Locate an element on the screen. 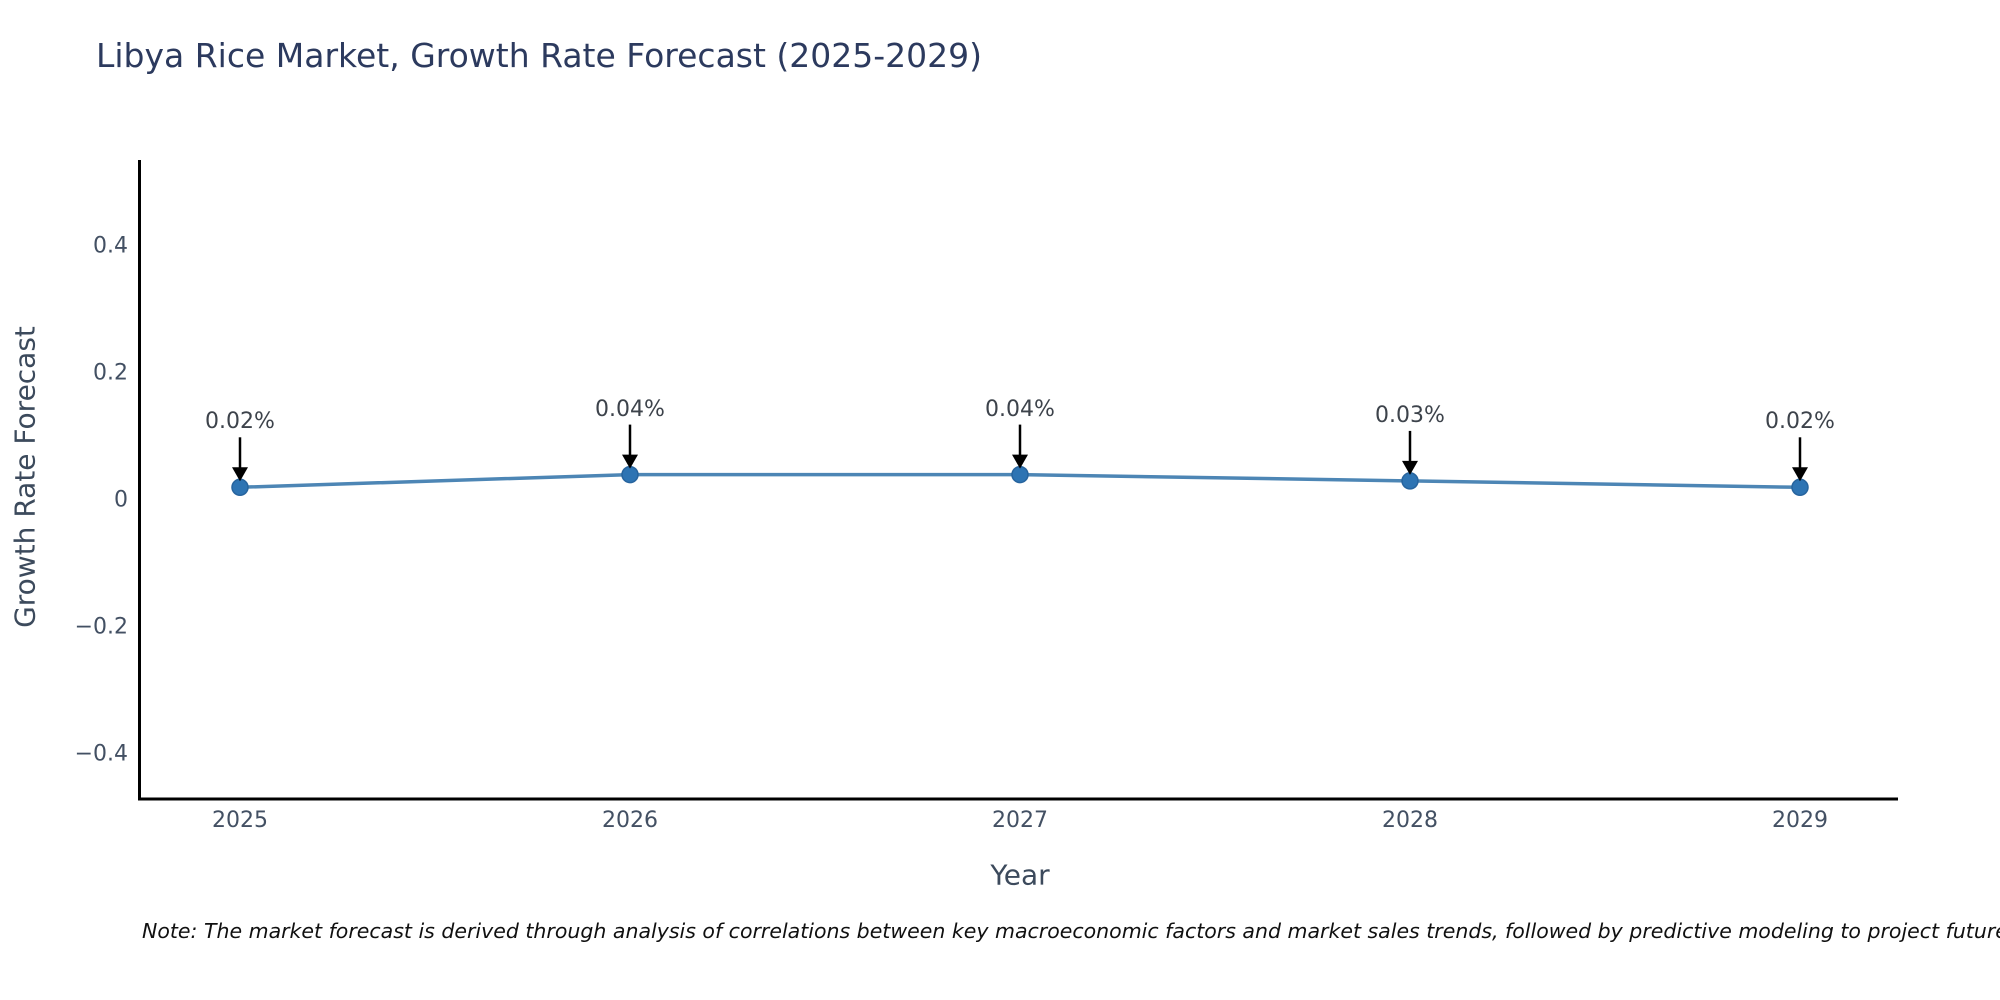 This screenshot has height=1000, width=2000. annotation-arrows is located at coordinates (1020, 453).